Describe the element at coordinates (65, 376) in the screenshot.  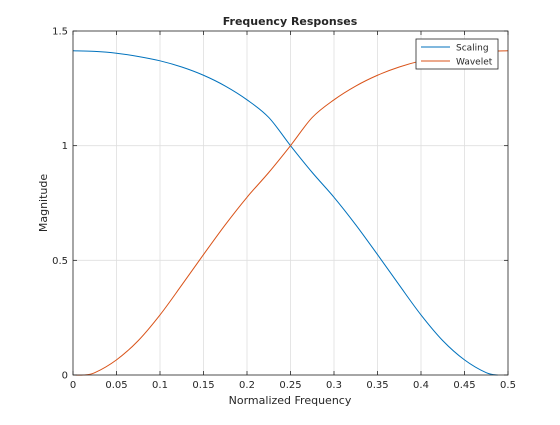
I see `y-tick-label: 0` at that location.